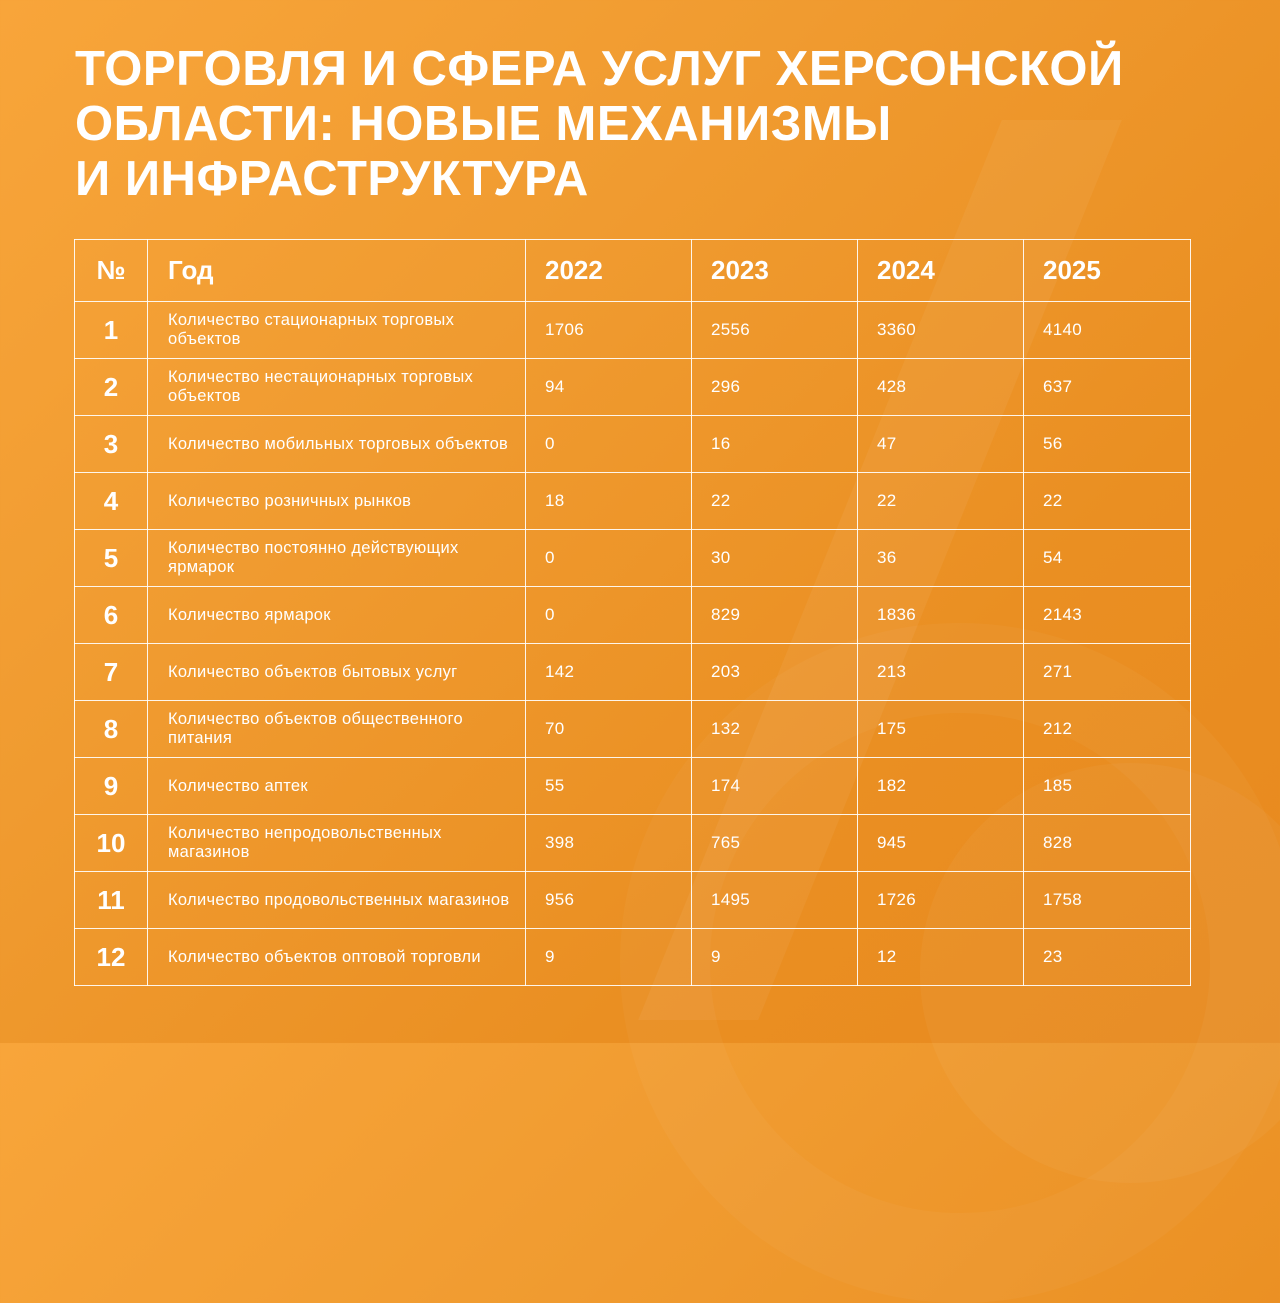 This screenshot has width=1280, height=1303. I want to click on row-value-2025: 54, so click(1107, 558).